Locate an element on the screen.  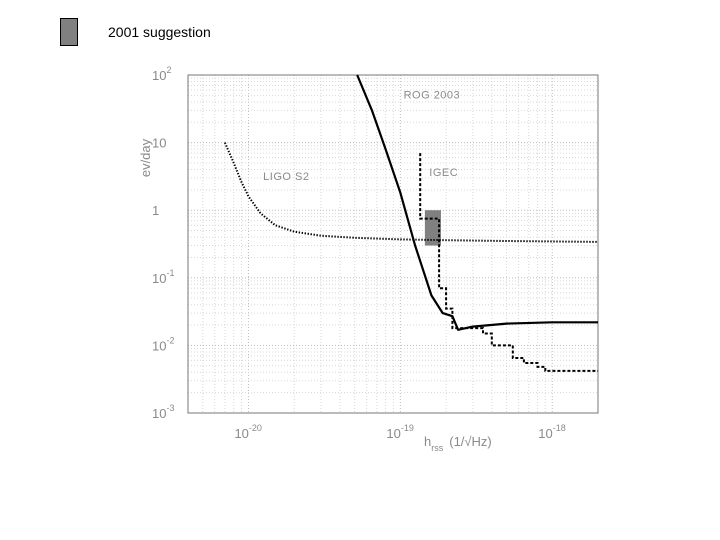
y-axis-label: ev/day is located at coordinates (145, 157).